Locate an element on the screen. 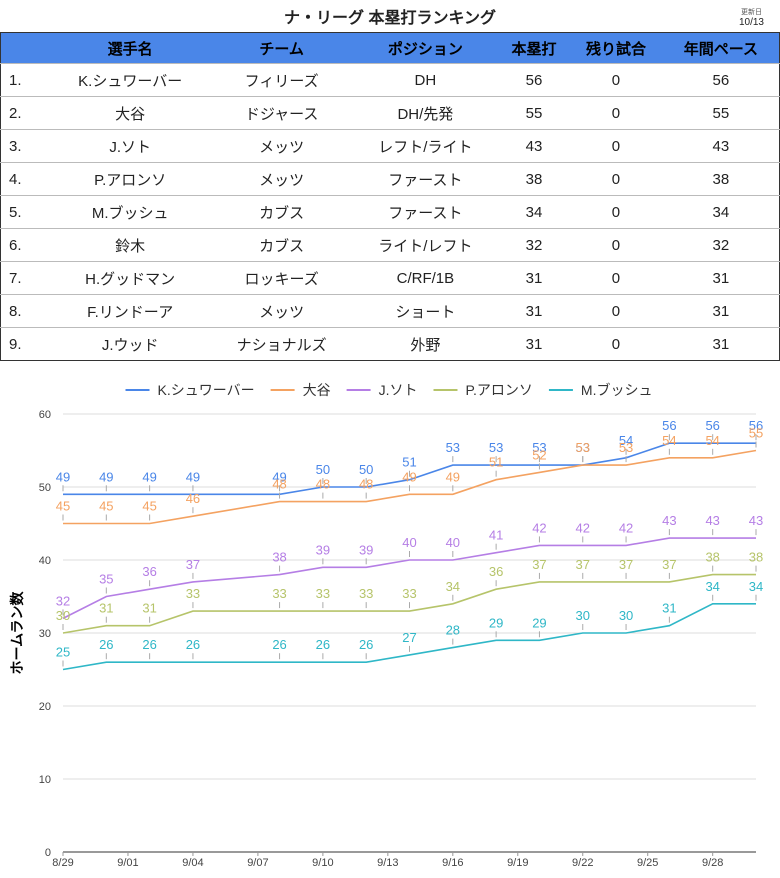 This screenshot has width=780, height=878. y-tick-label: 0 is located at coordinates (48, 853).